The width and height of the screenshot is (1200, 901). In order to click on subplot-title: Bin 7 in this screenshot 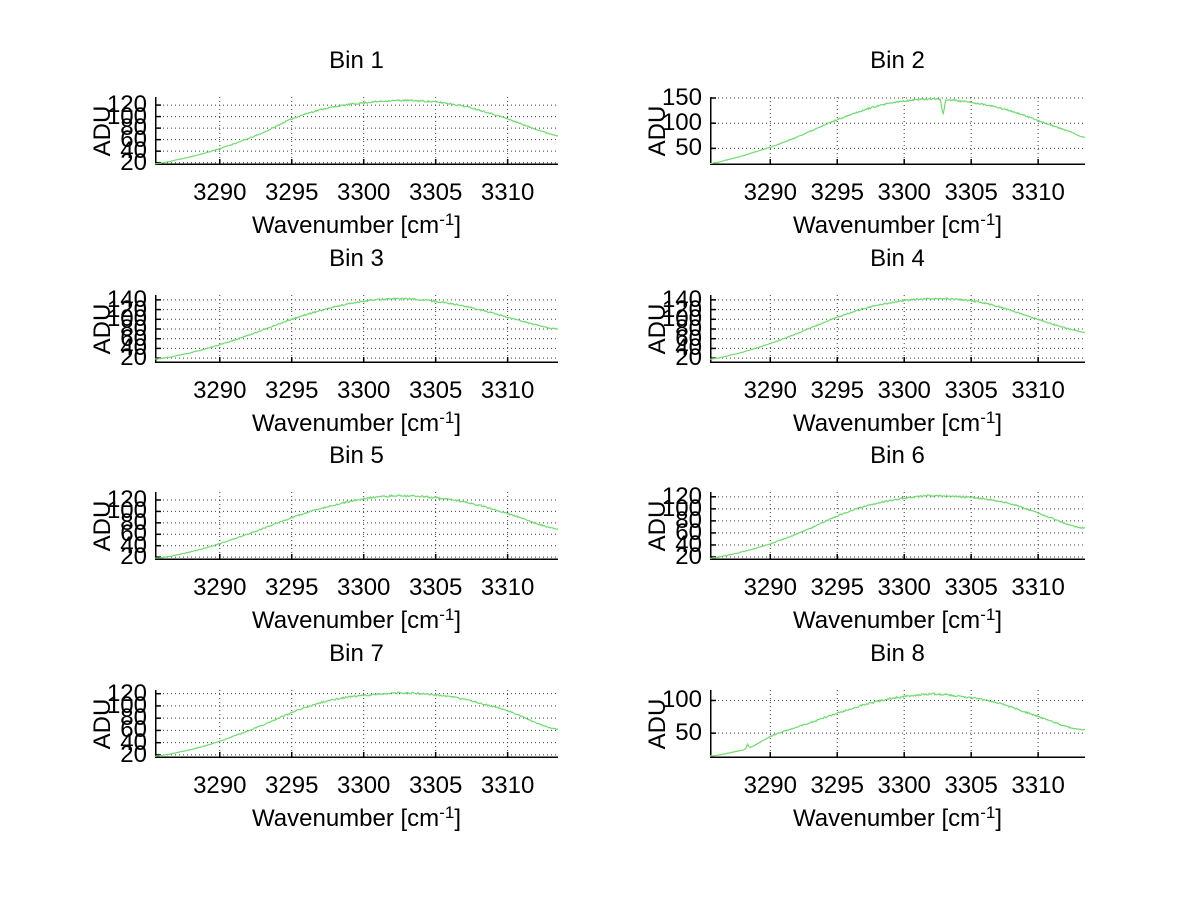, I will do `click(356, 653)`.